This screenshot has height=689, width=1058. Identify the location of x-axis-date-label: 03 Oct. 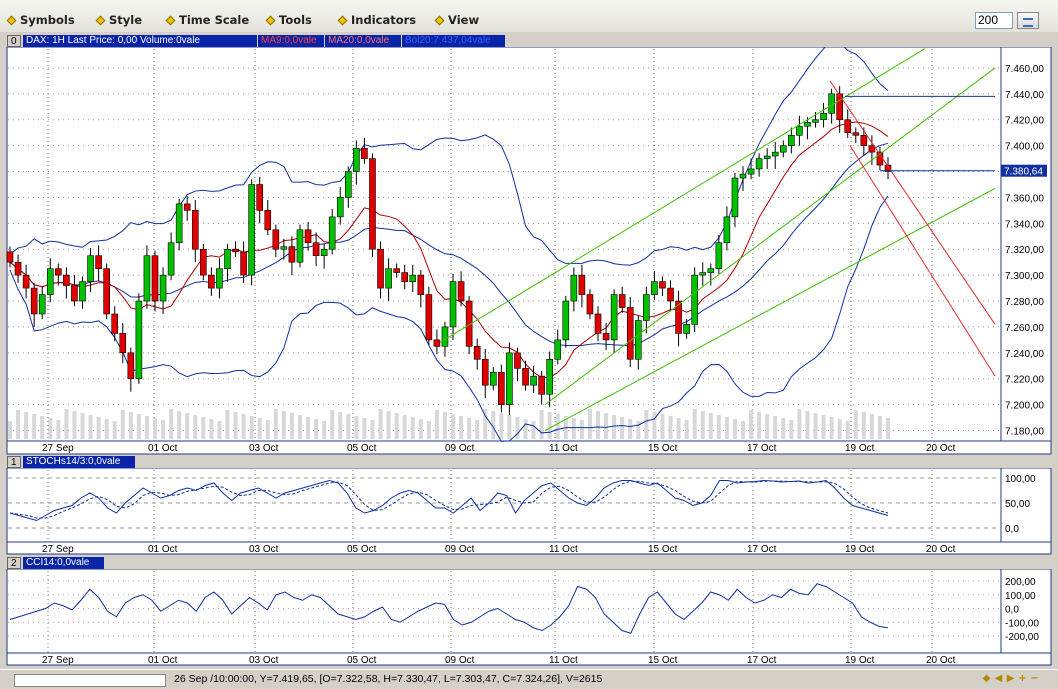
(264, 660).